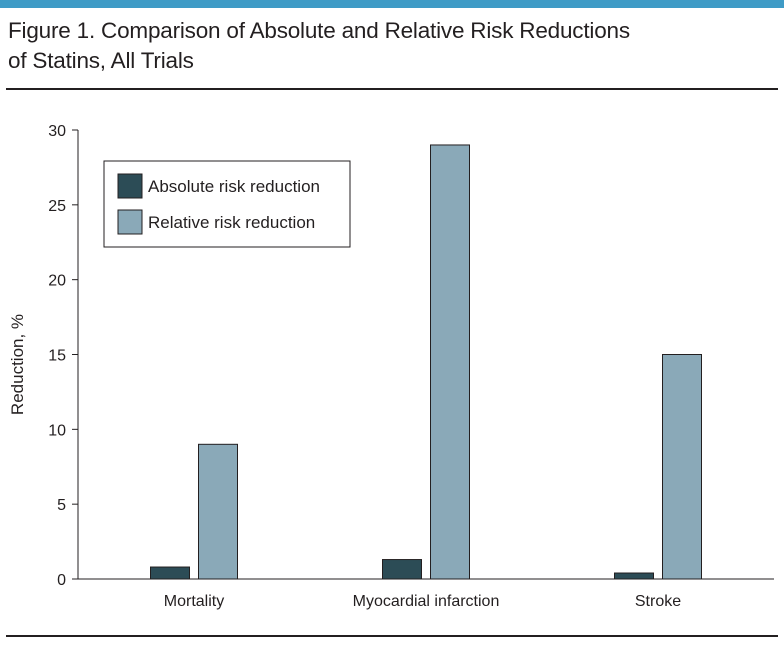 This screenshot has height=645, width=784. Describe the element at coordinates (234, 186) in the screenshot. I see `legend-label: Absolute risk reduction` at that location.